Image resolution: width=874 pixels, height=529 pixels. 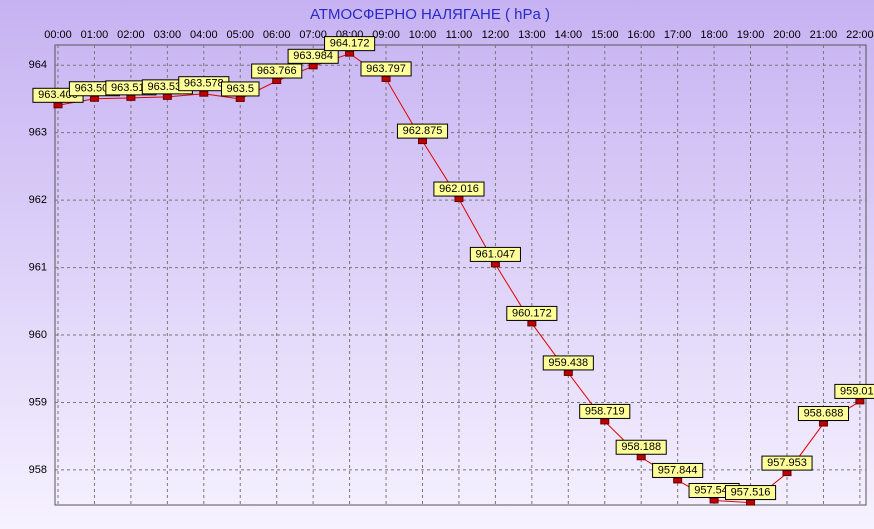 I want to click on data-label: 963.797, so click(x=386, y=69).